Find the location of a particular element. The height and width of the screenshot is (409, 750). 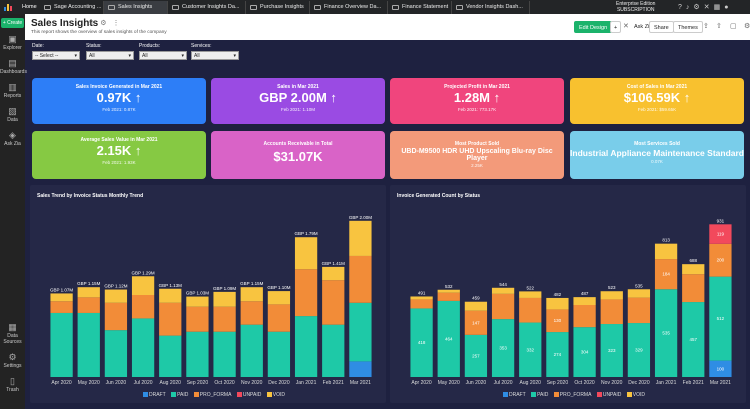

sidebar-item-trash: ▯ Trash is located at coordinates (12, 384).